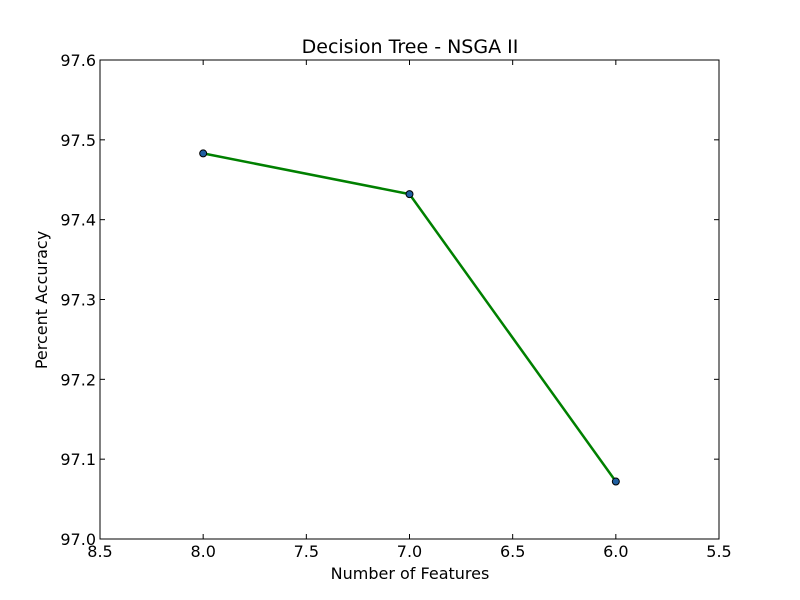 The width and height of the screenshot is (800, 600). What do you see at coordinates (78, 379) in the screenshot?
I see `y-tick-label: 97.2` at bounding box center [78, 379].